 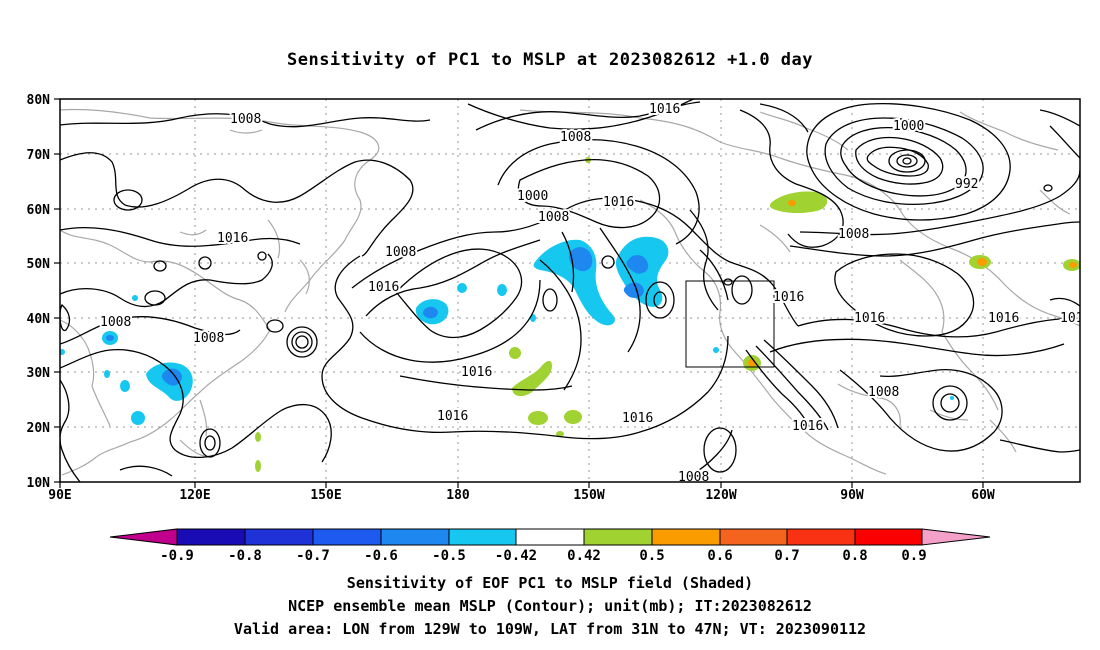 I want to click on lat-label: 60N, so click(x=39, y=210).